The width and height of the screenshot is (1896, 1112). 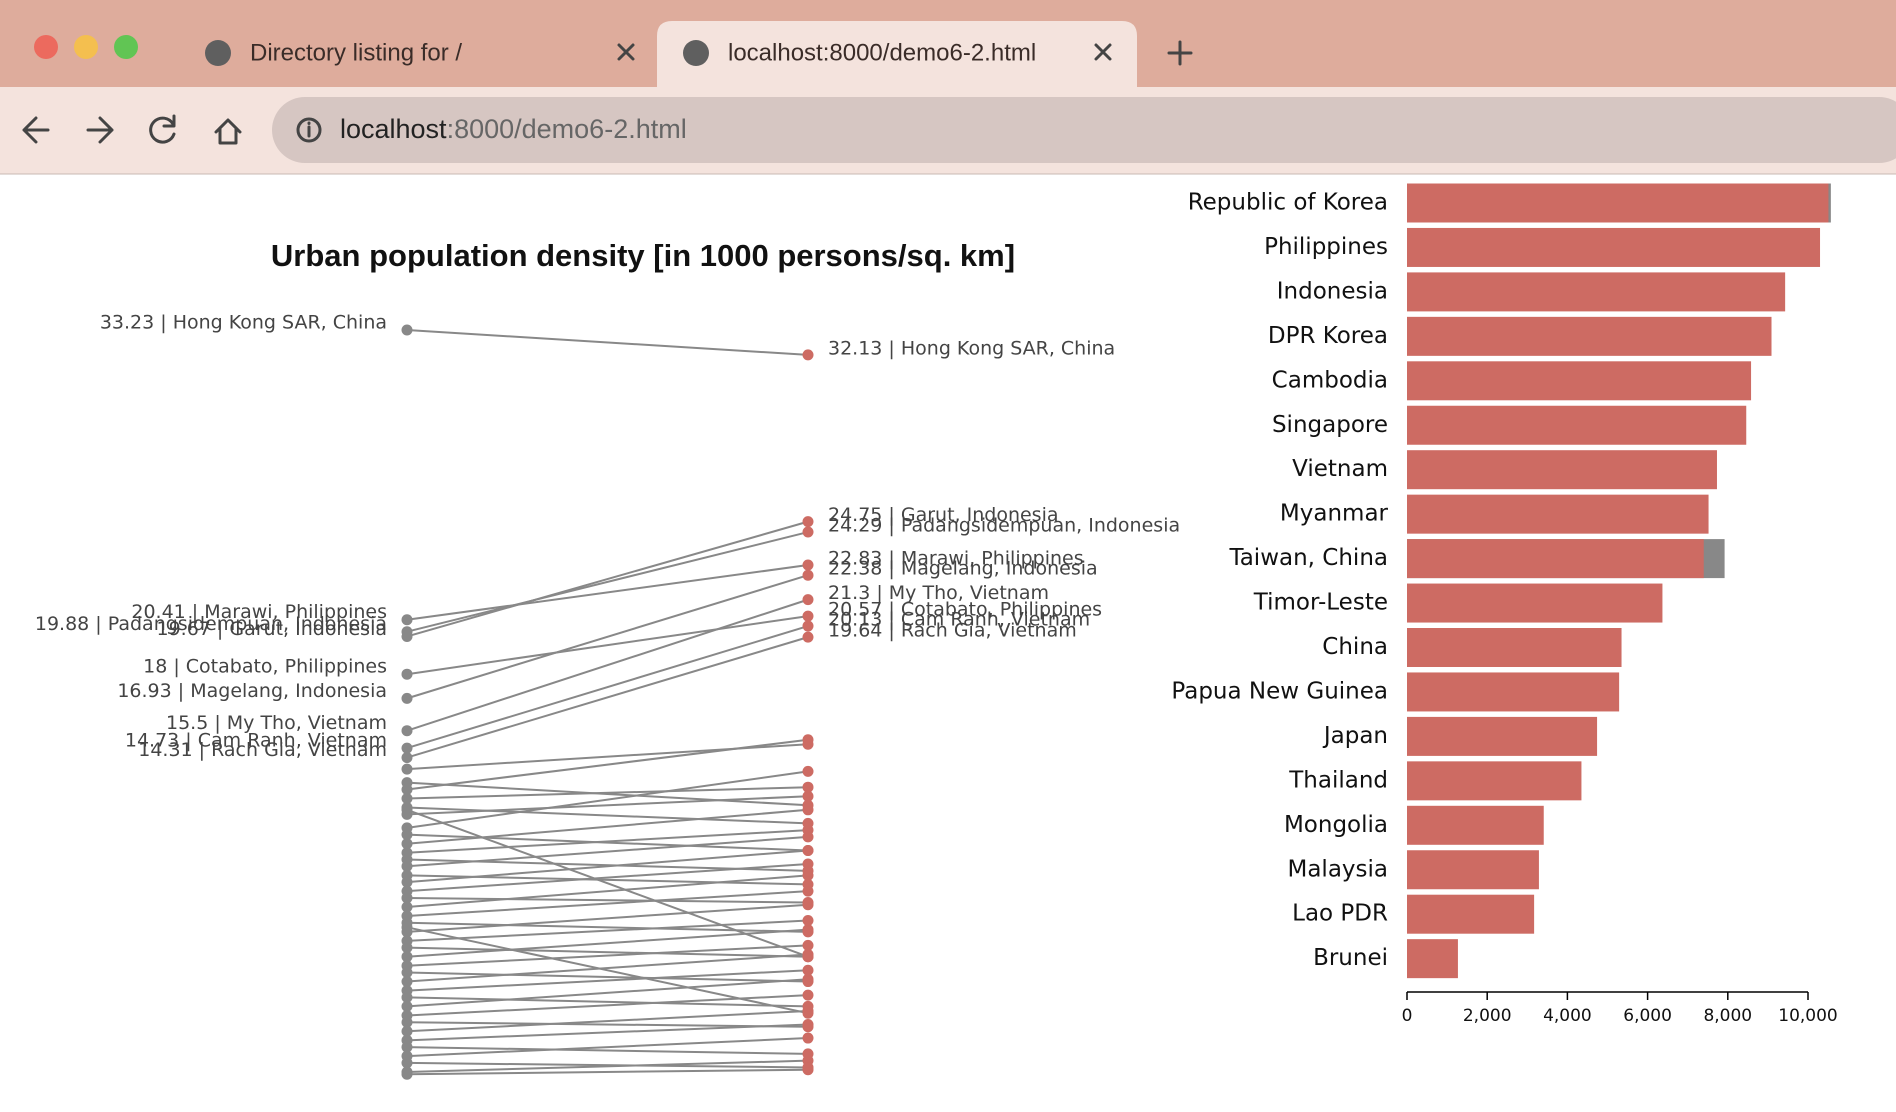 I want to click on reload-button, so click(x=162, y=129).